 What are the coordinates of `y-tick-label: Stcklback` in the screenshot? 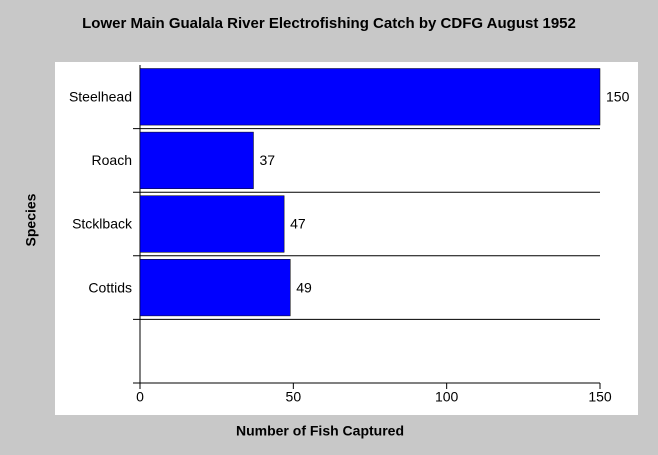 It's located at (102, 224).